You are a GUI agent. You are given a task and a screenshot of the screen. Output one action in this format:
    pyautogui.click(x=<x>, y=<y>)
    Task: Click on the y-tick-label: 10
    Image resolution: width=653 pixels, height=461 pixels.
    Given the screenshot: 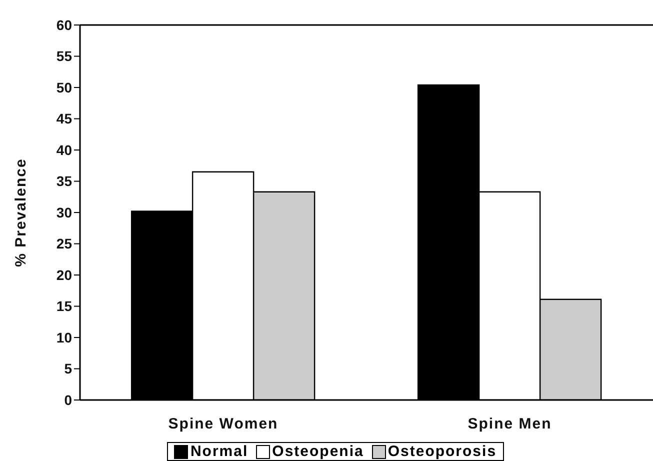 What is the action you would take?
    pyautogui.click(x=64, y=337)
    